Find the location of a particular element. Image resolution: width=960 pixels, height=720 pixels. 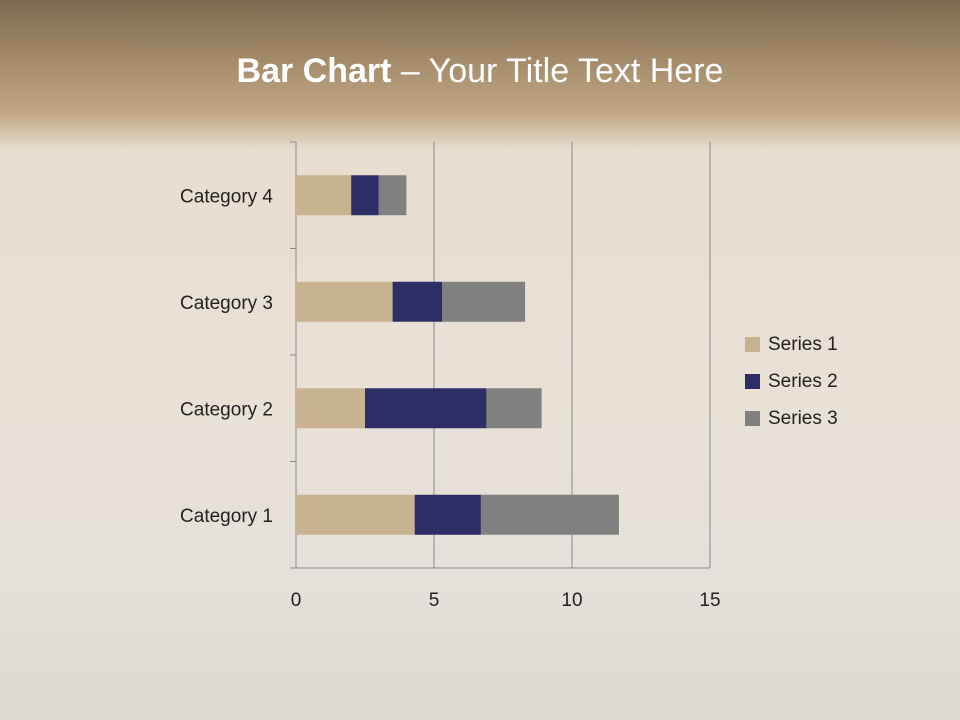

x-tick-label: 0 is located at coordinates (296, 600).